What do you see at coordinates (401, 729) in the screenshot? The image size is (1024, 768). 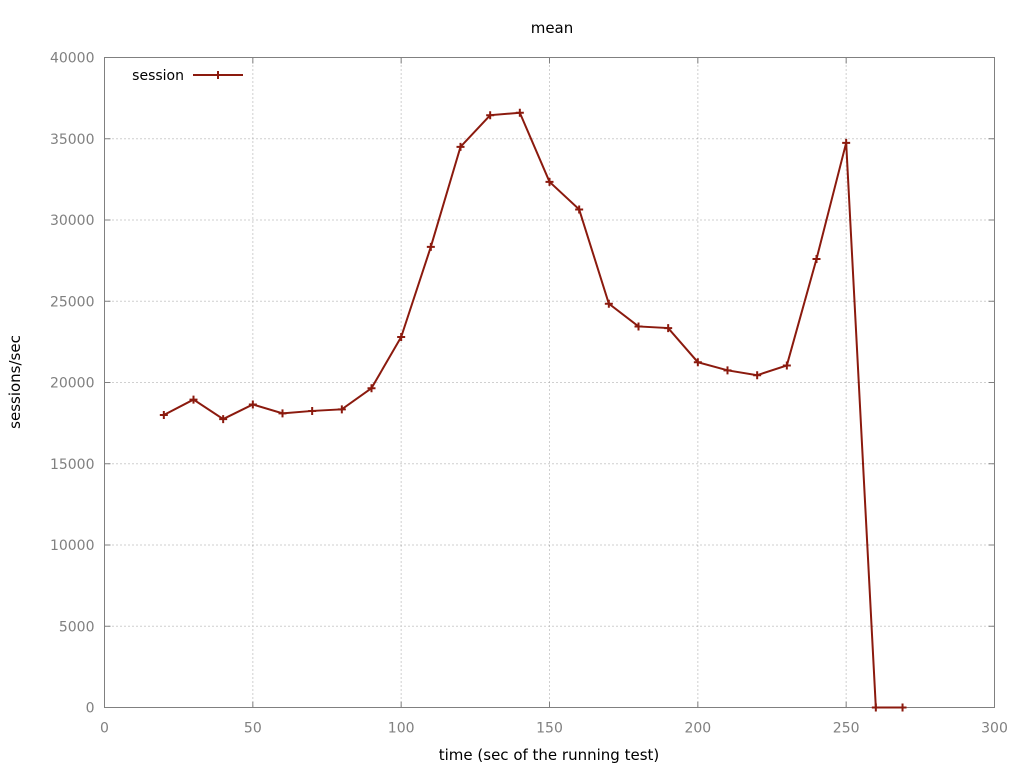 I see `x-tick-label: 100` at bounding box center [401, 729].